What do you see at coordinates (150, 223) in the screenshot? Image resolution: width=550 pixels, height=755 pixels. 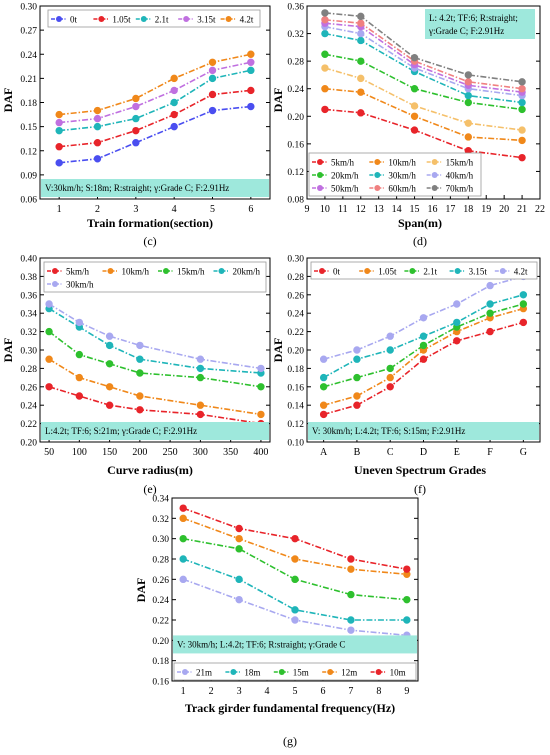 I see `x-axis-label: Train formation(section)` at bounding box center [150, 223].